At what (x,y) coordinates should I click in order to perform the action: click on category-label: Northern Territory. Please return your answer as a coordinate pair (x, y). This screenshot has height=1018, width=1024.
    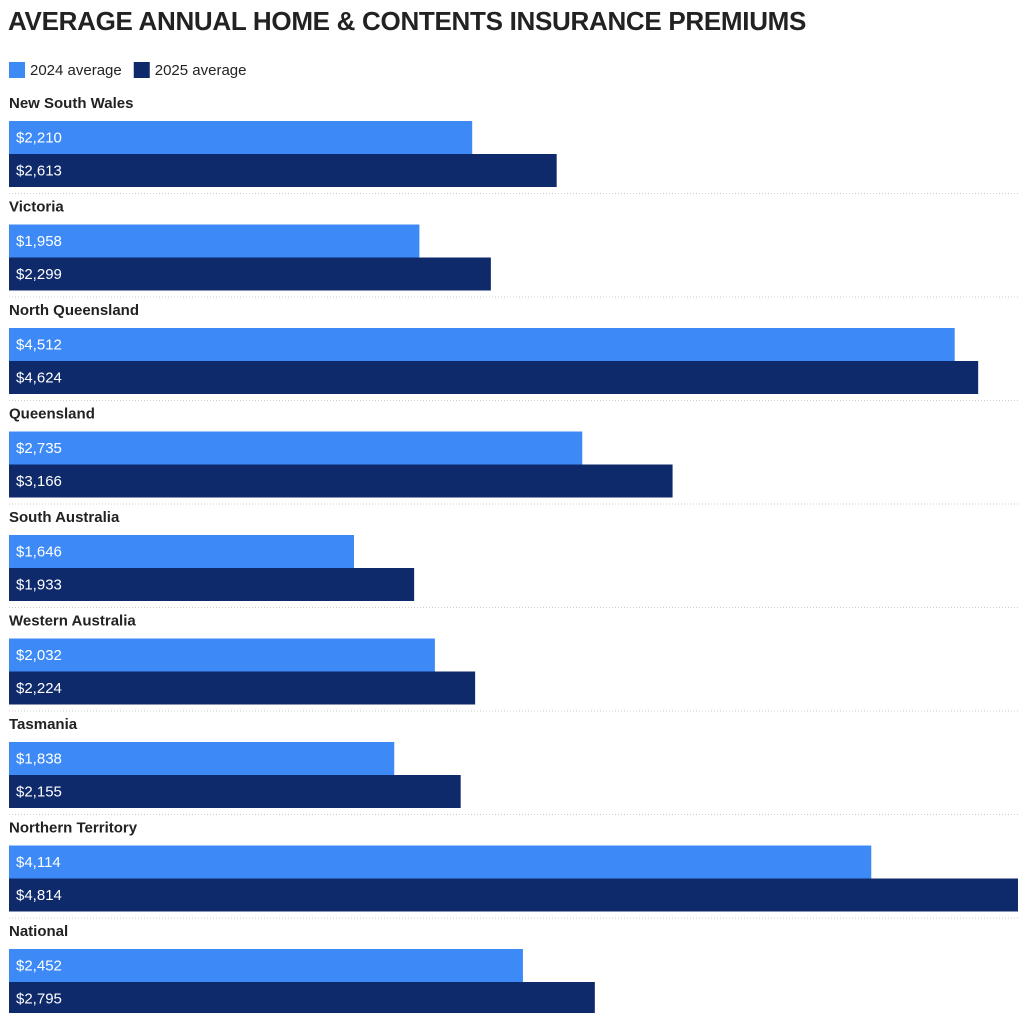
    Looking at the image, I should click on (73, 827).